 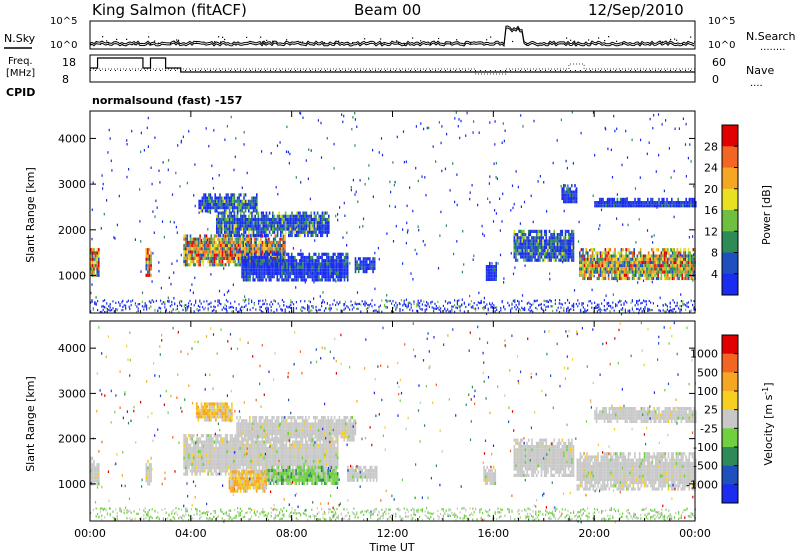 What do you see at coordinates (730, 199) in the screenshot?
I see `power-colorbar-swatch` at bounding box center [730, 199].